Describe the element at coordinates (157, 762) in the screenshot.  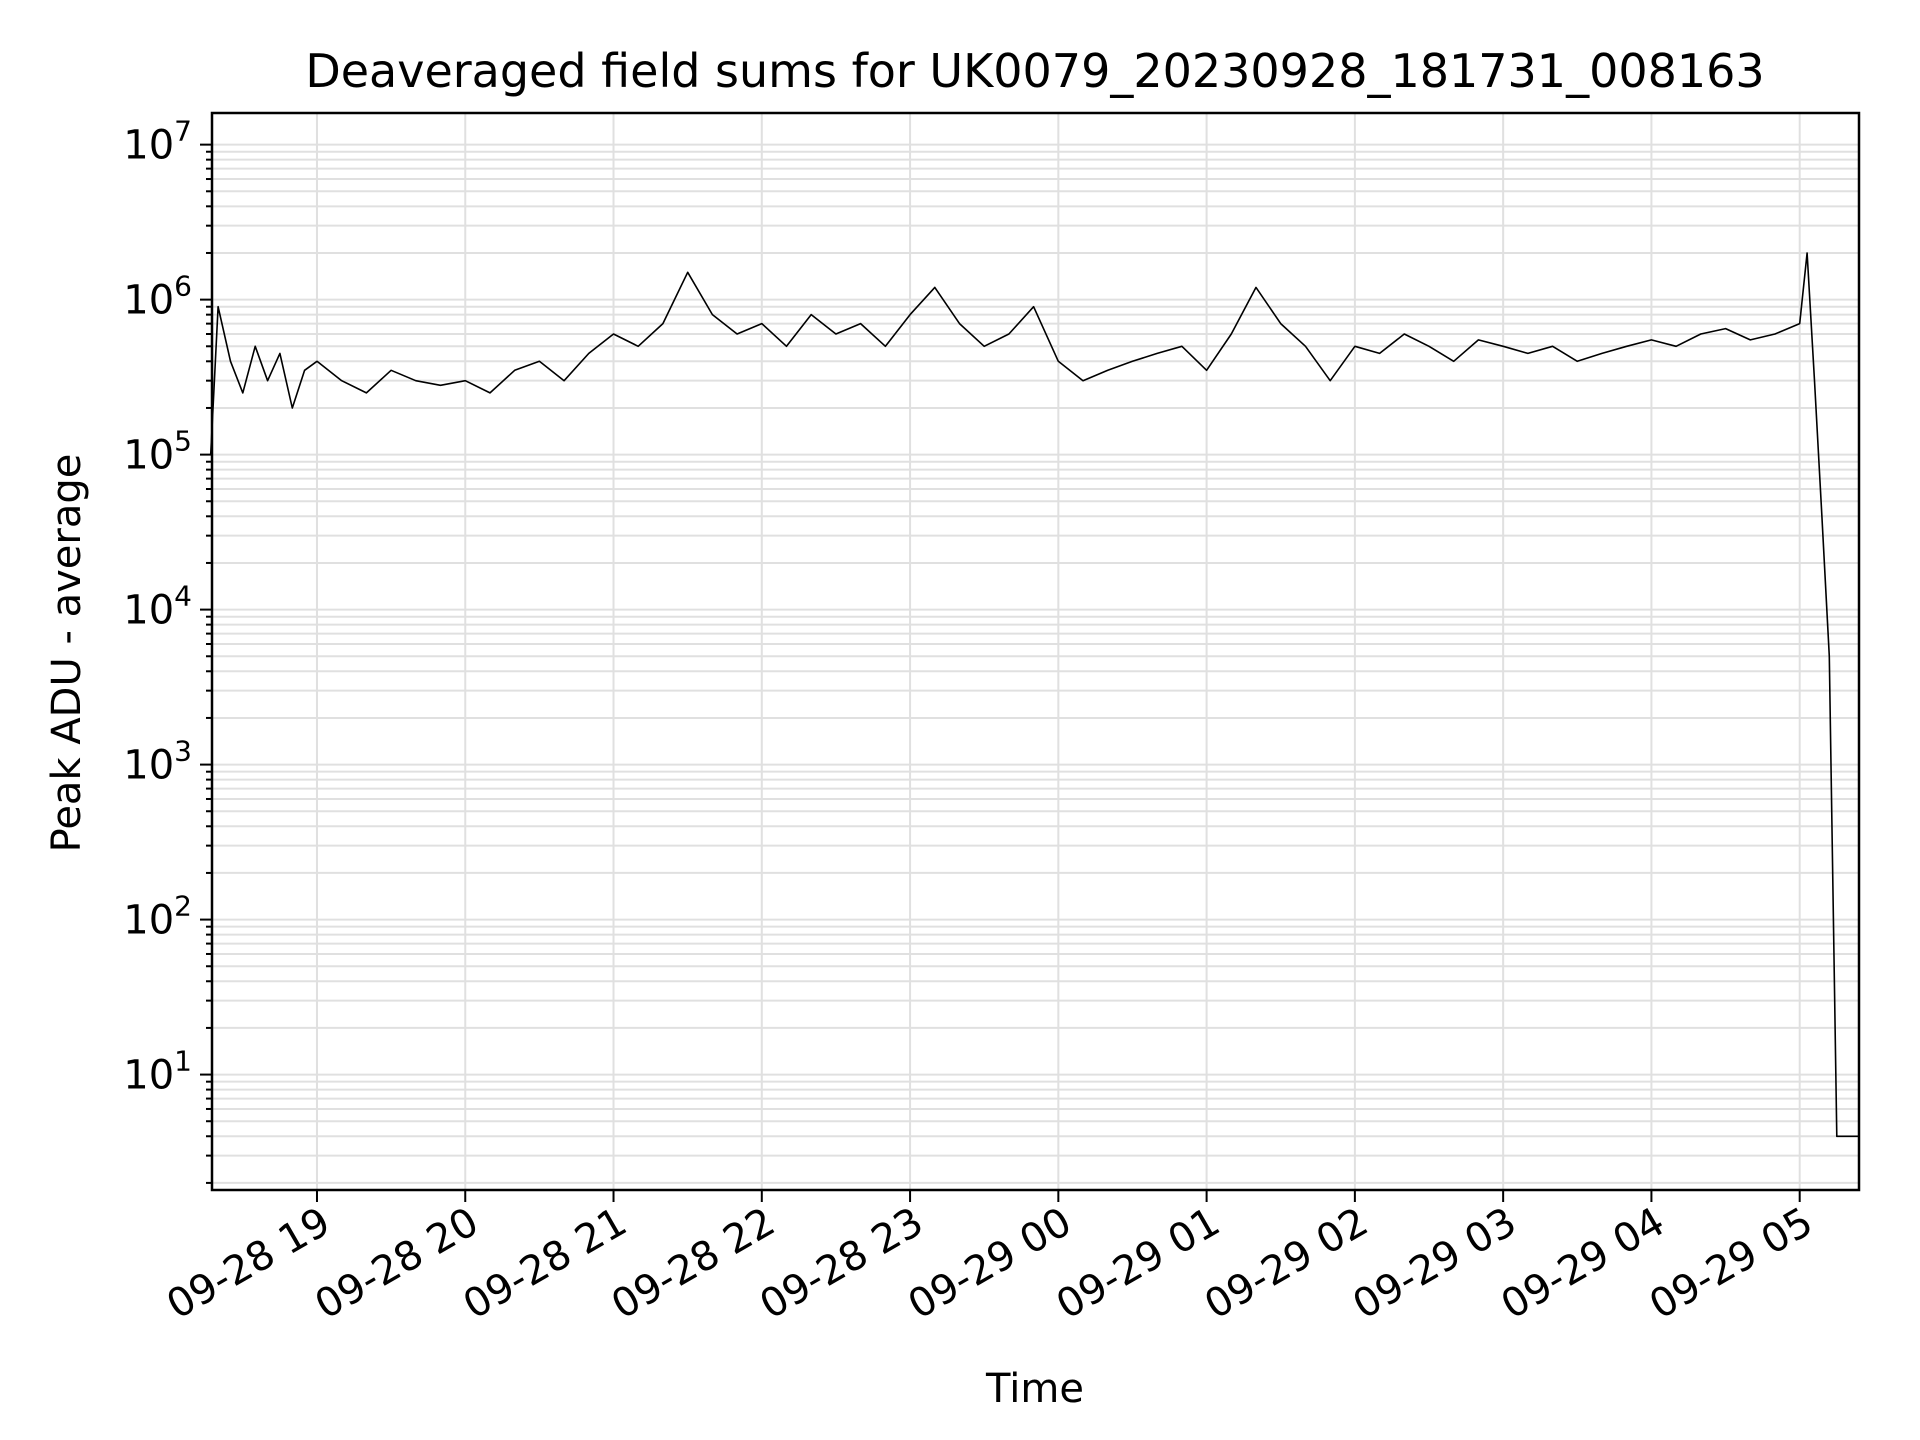
I see `y-tick-label: 10³` at that location.